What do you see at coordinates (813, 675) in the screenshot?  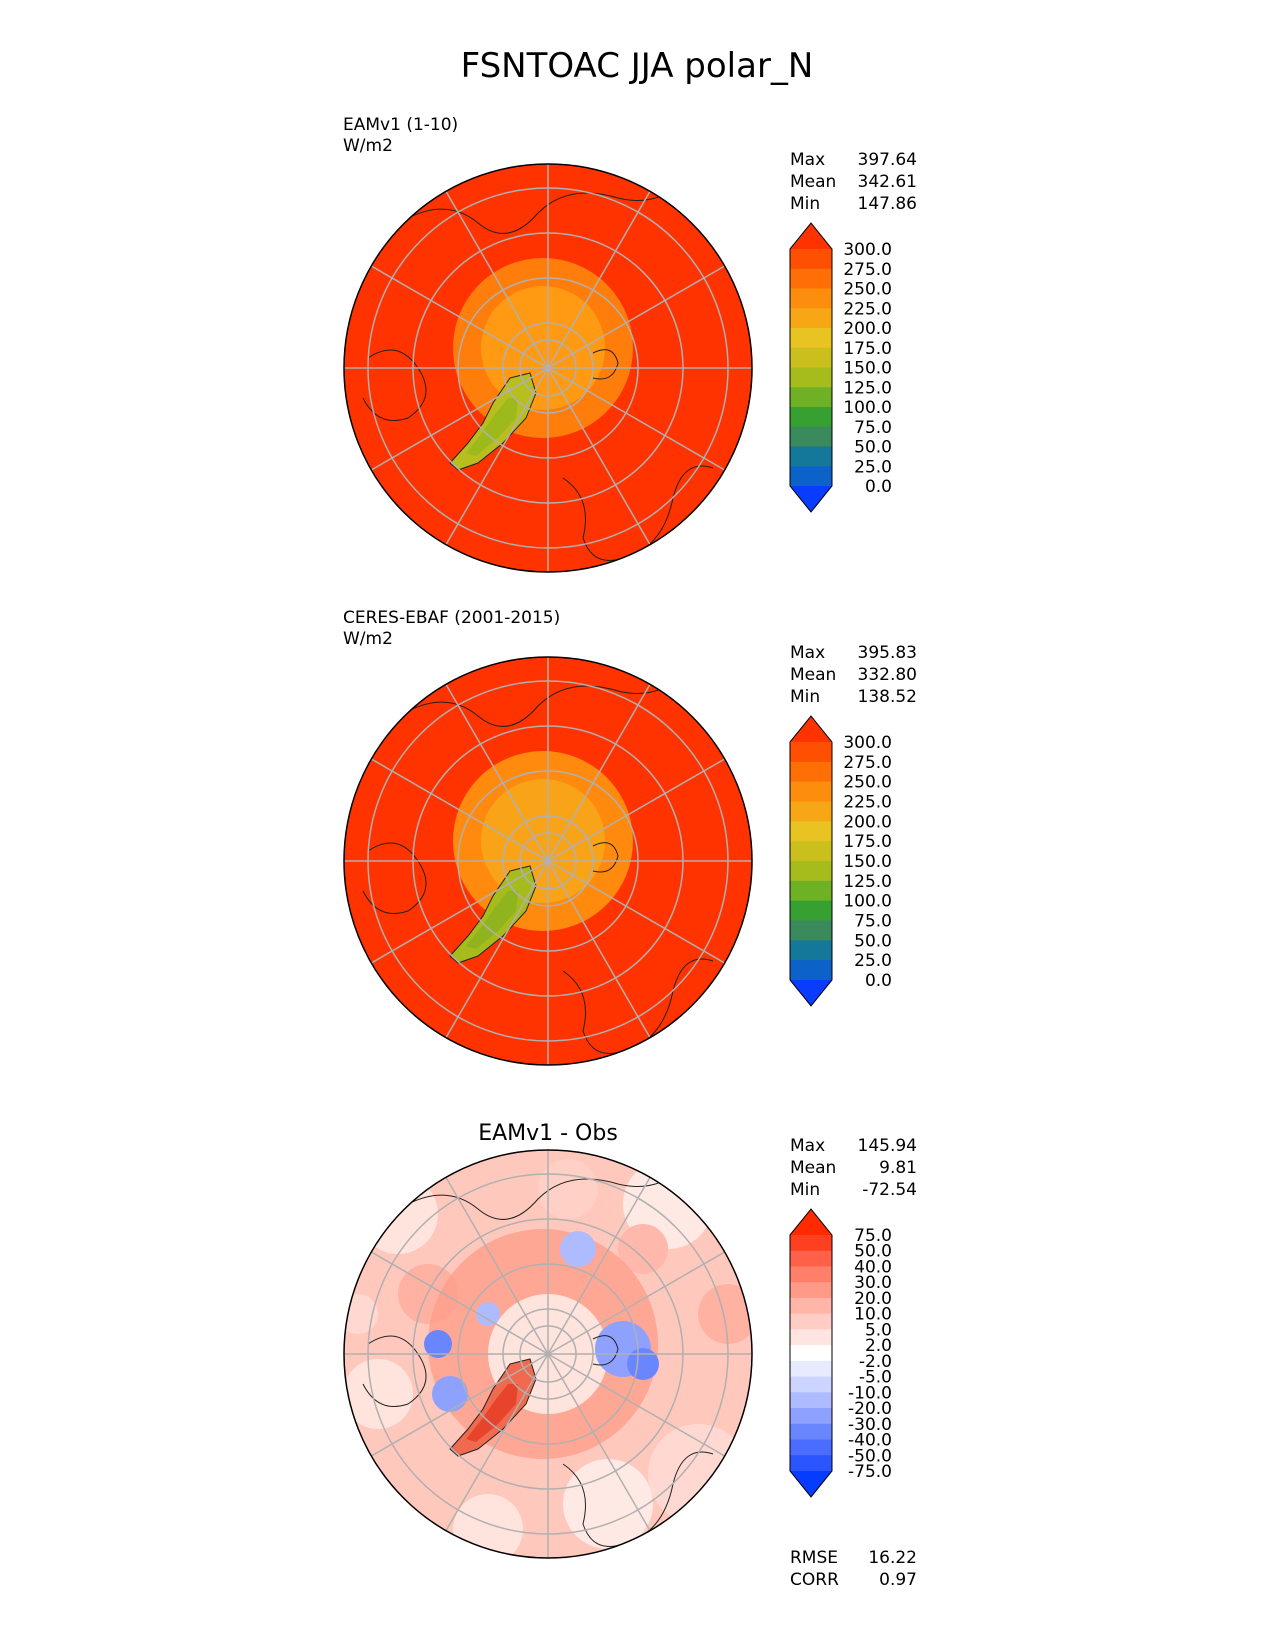 I see `stat-label: Mean` at bounding box center [813, 675].